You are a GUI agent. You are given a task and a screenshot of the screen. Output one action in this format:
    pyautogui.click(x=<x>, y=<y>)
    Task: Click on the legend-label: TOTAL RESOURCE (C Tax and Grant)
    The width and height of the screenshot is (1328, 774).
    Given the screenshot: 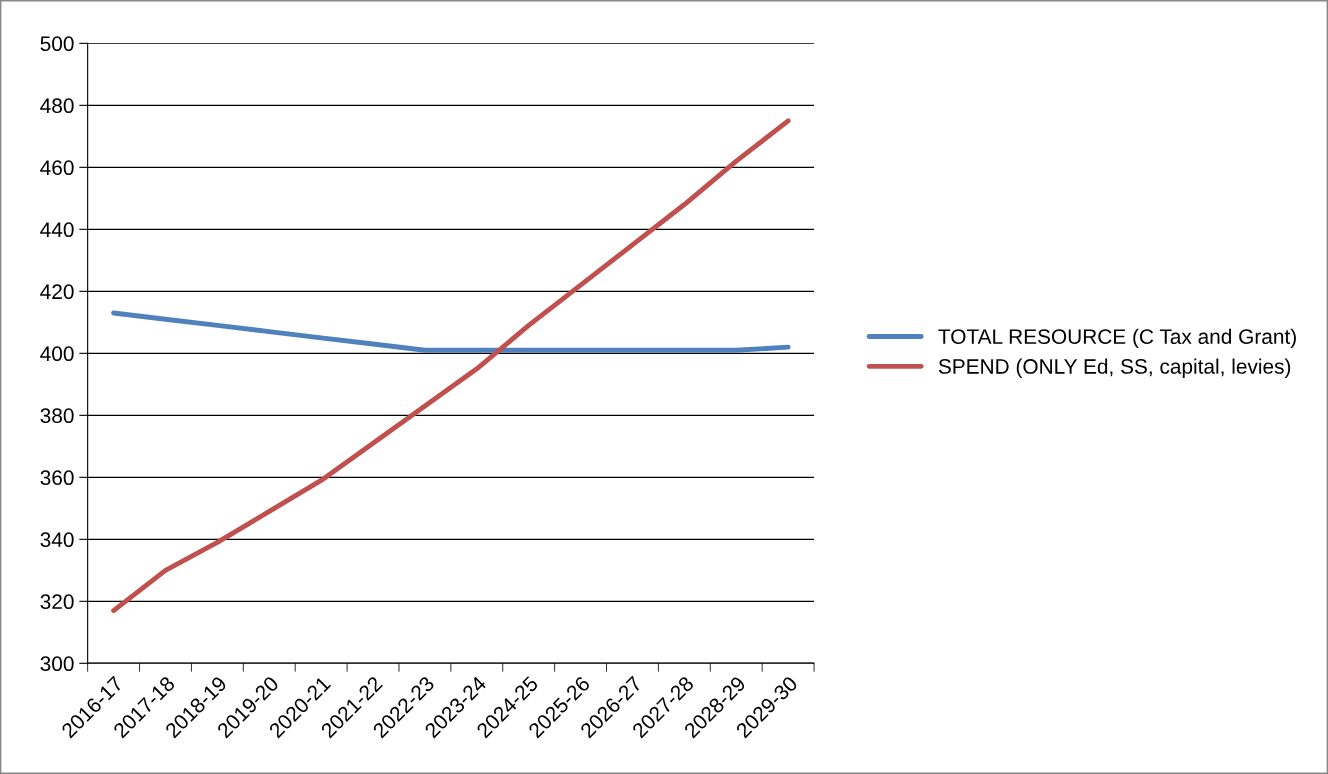 What is the action you would take?
    pyautogui.click(x=1117, y=338)
    